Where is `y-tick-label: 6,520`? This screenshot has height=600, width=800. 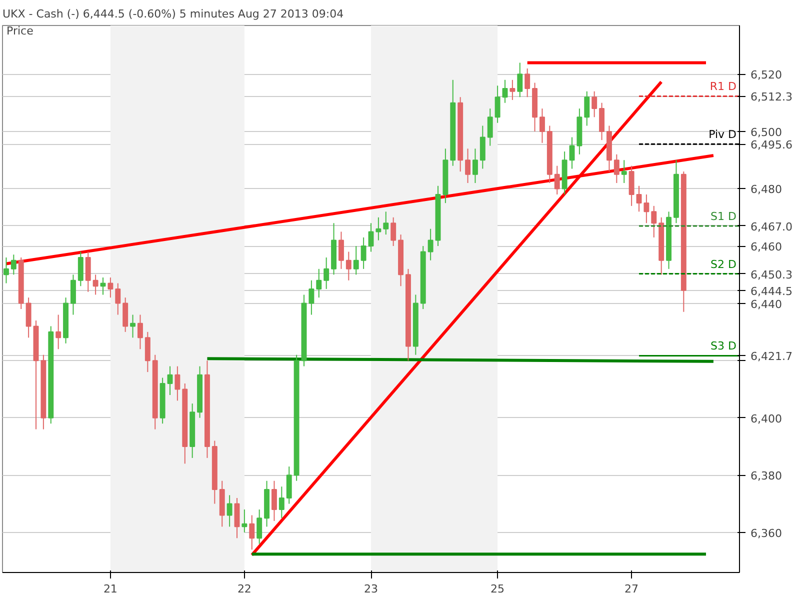 y-tick-label: 6,520 is located at coordinates (766, 75).